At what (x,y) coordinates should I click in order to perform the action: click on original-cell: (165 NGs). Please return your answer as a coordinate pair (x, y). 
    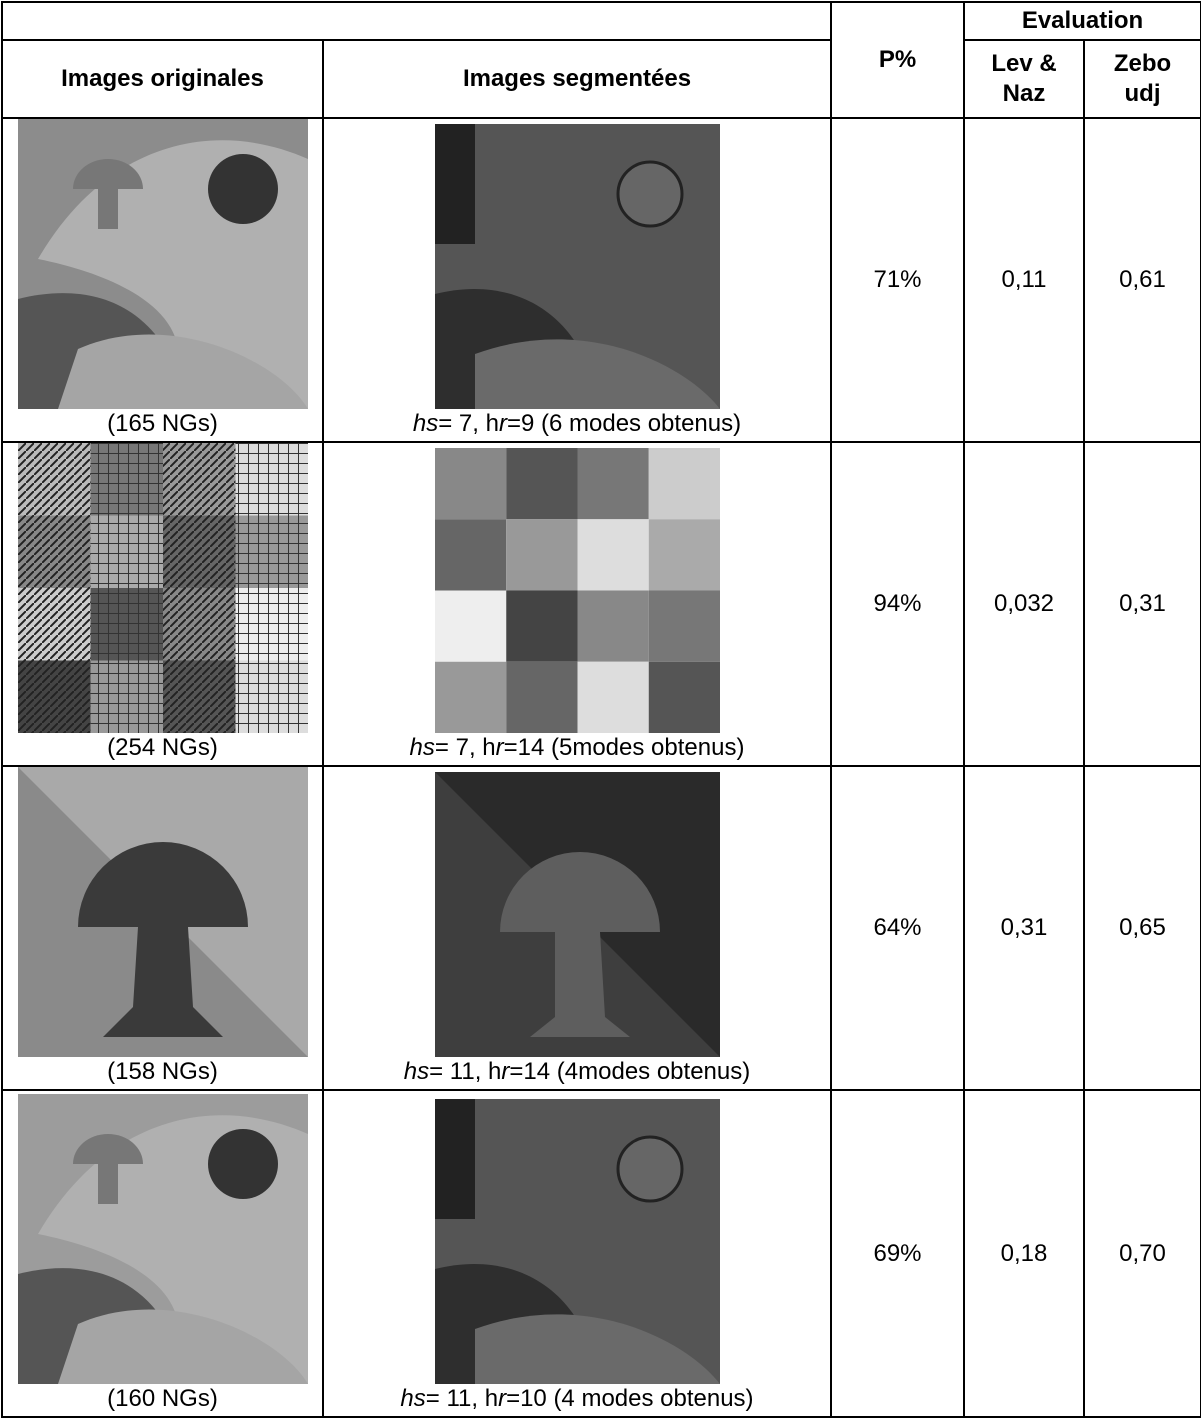
    Looking at the image, I should click on (162, 280).